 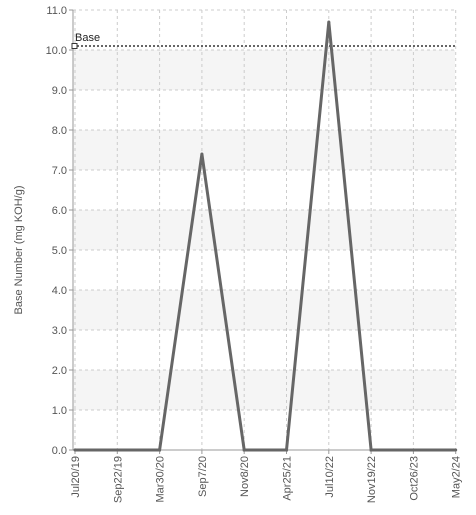 What do you see at coordinates (59, 331) in the screenshot?
I see `y-tick-label: 3.0` at bounding box center [59, 331].